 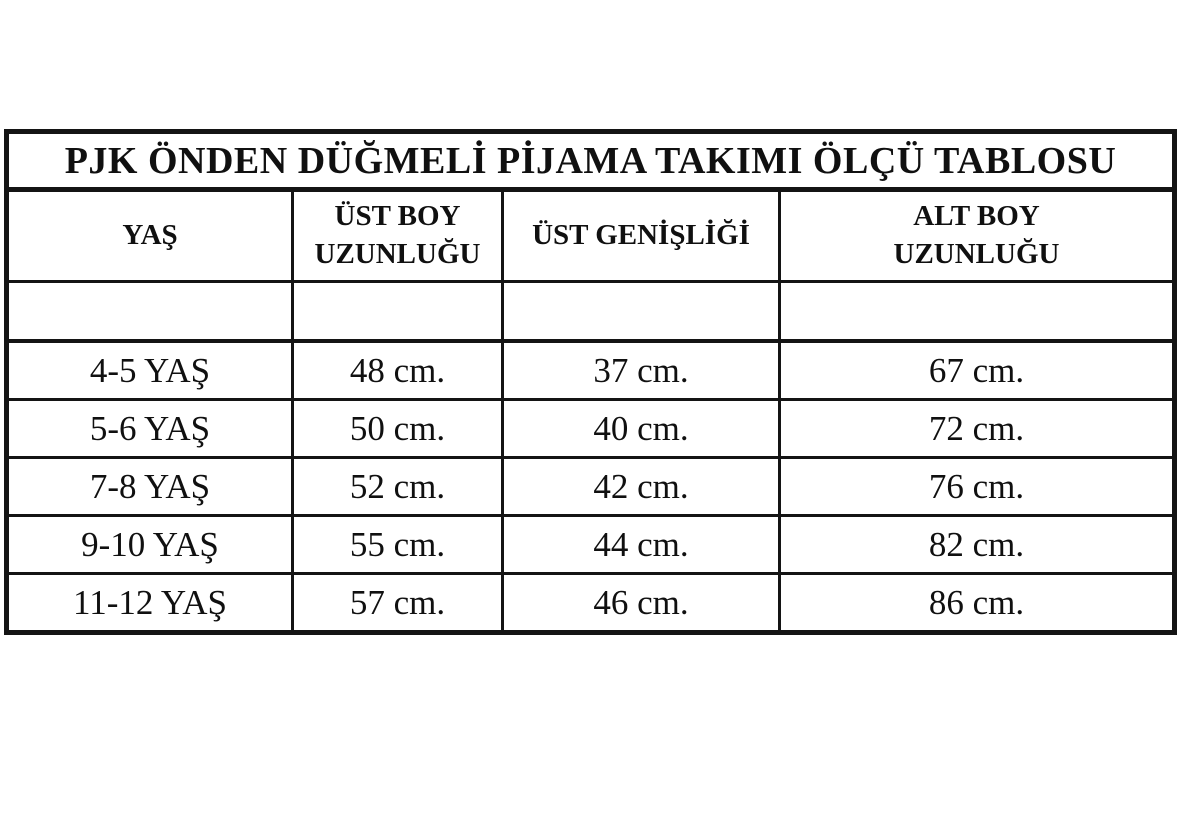 I want to click on top-width-cell: 37 cm., so click(x=641, y=370).